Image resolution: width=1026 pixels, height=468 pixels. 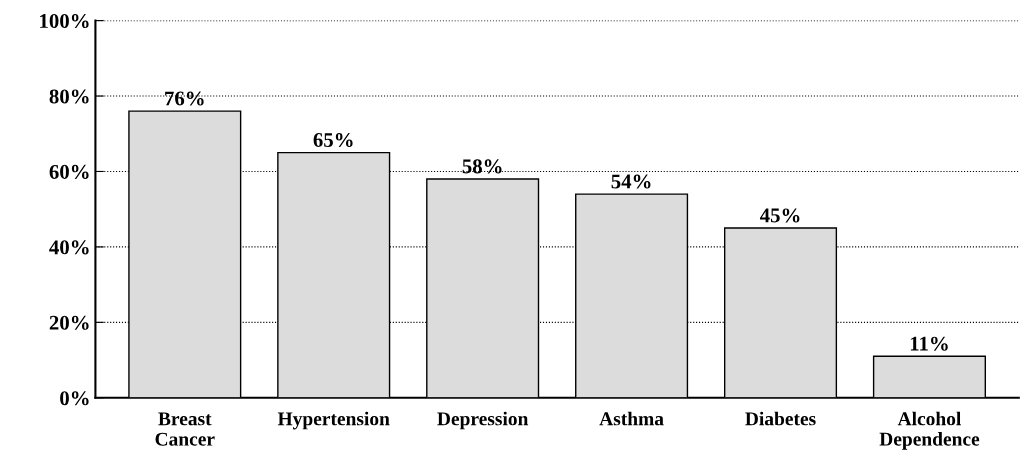 What do you see at coordinates (69, 322) in the screenshot?
I see `y-tick-label: 20%` at bounding box center [69, 322].